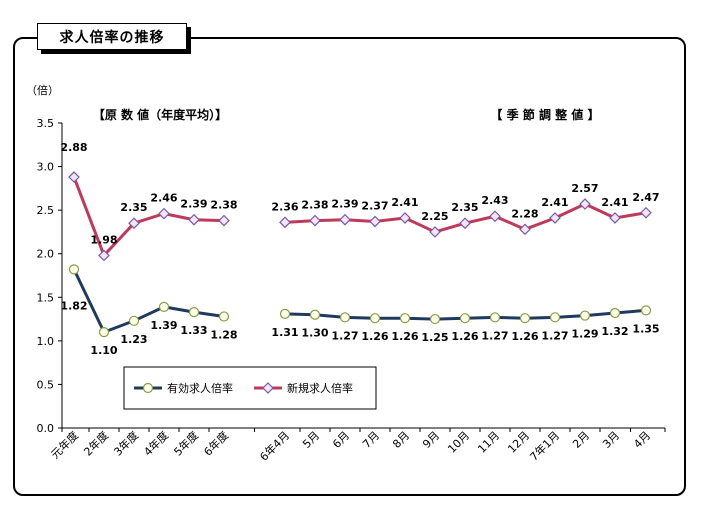 The height and width of the screenshot is (508, 702). What do you see at coordinates (524, 213) in the screenshot?
I see `data-label-new: 2.28` at bounding box center [524, 213].